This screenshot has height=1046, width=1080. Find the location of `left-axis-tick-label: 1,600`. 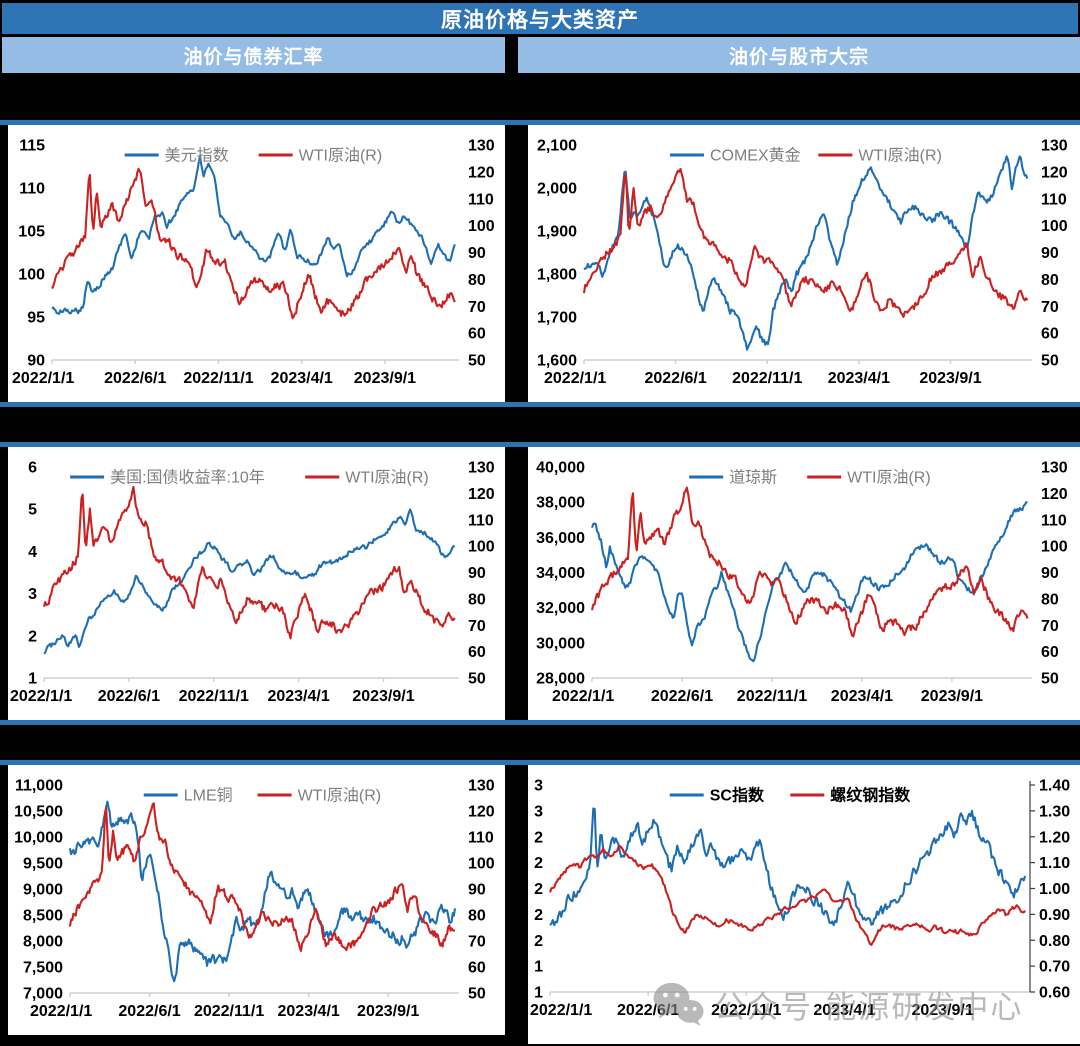

left-axis-tick-label: 1,600 is located at coordinates (557, 361).